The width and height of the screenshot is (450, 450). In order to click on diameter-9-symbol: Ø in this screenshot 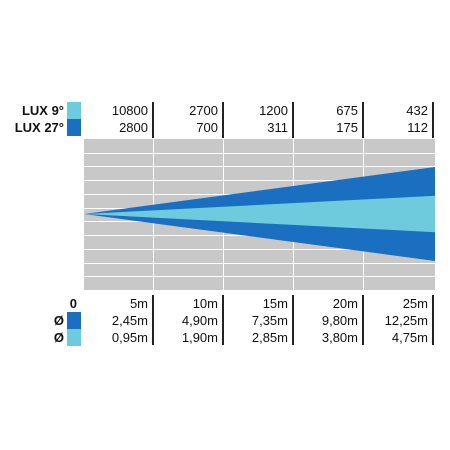, I will do `click(58, 337)`.